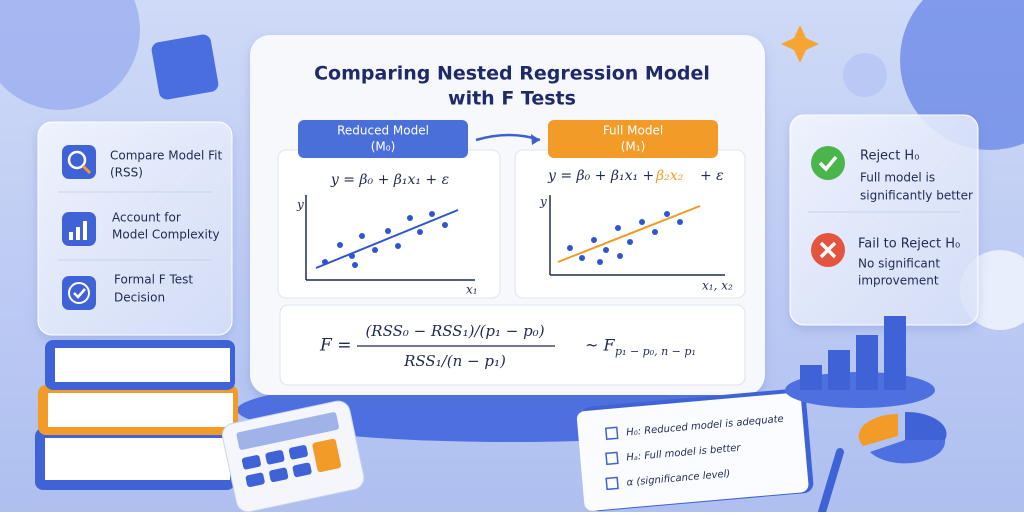 This screenshot has height=516, width=1024. What do you see at coordinates (800, 44) in the screenshot?
I see `sparkle` at bounding box center [800, 44].